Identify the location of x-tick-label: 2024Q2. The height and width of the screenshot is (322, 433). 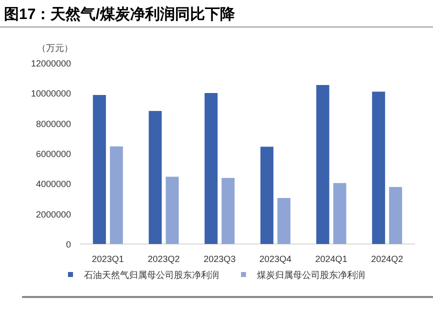
(387, 259).